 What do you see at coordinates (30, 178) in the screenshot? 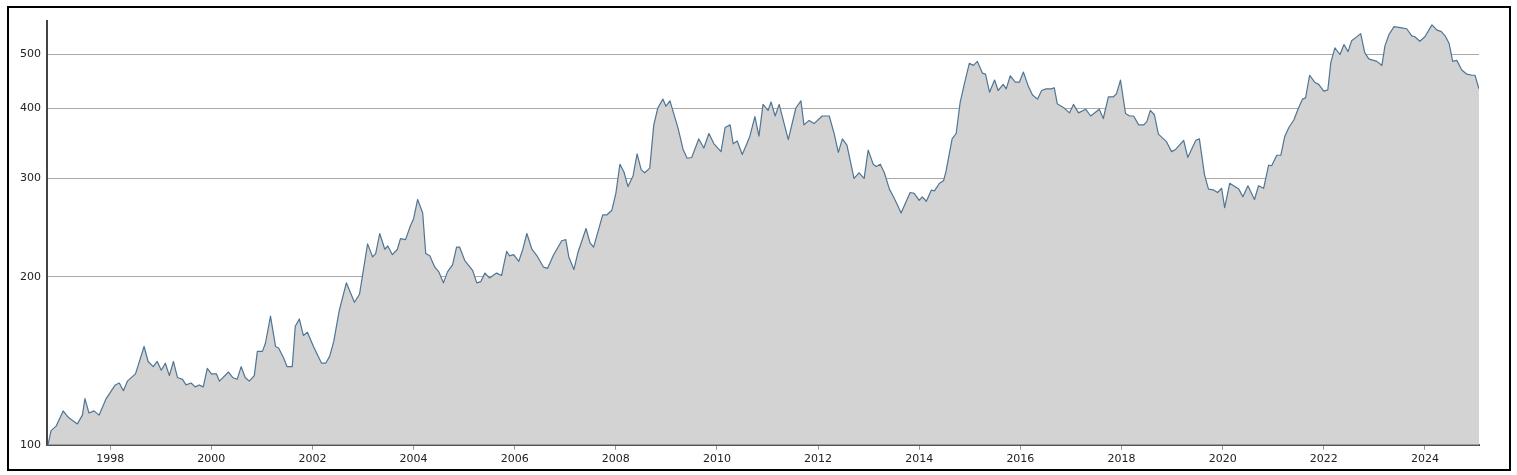
I see `y-tick-label: 300` at bounding box center [30, 178].